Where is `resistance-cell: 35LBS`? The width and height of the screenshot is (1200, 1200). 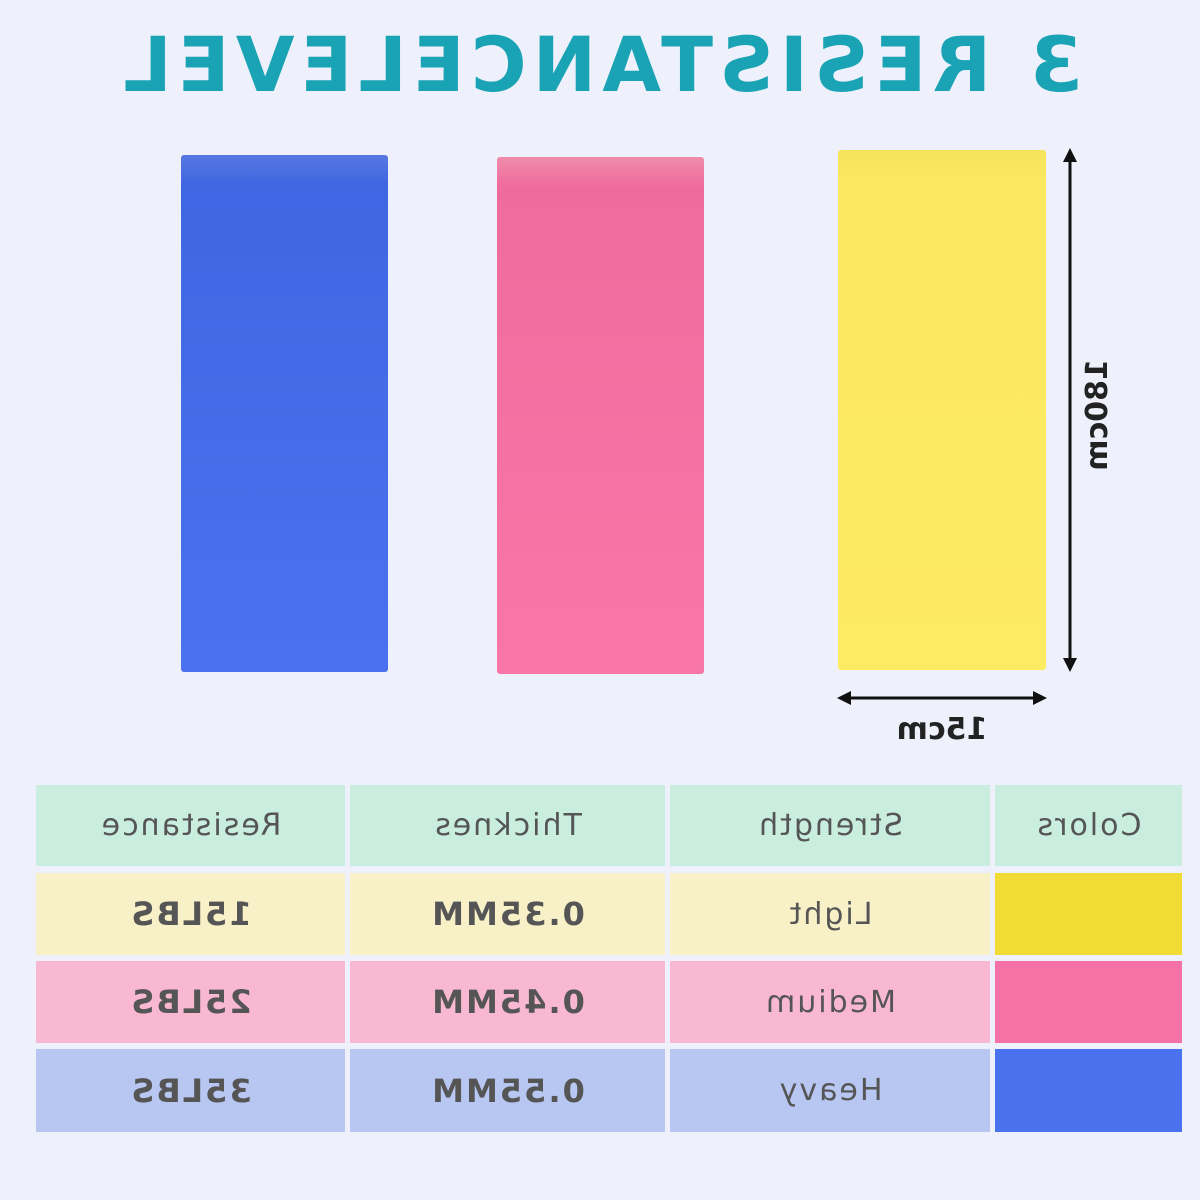 resistance-cell: 35LBS is located at coordinates (190, 1090).